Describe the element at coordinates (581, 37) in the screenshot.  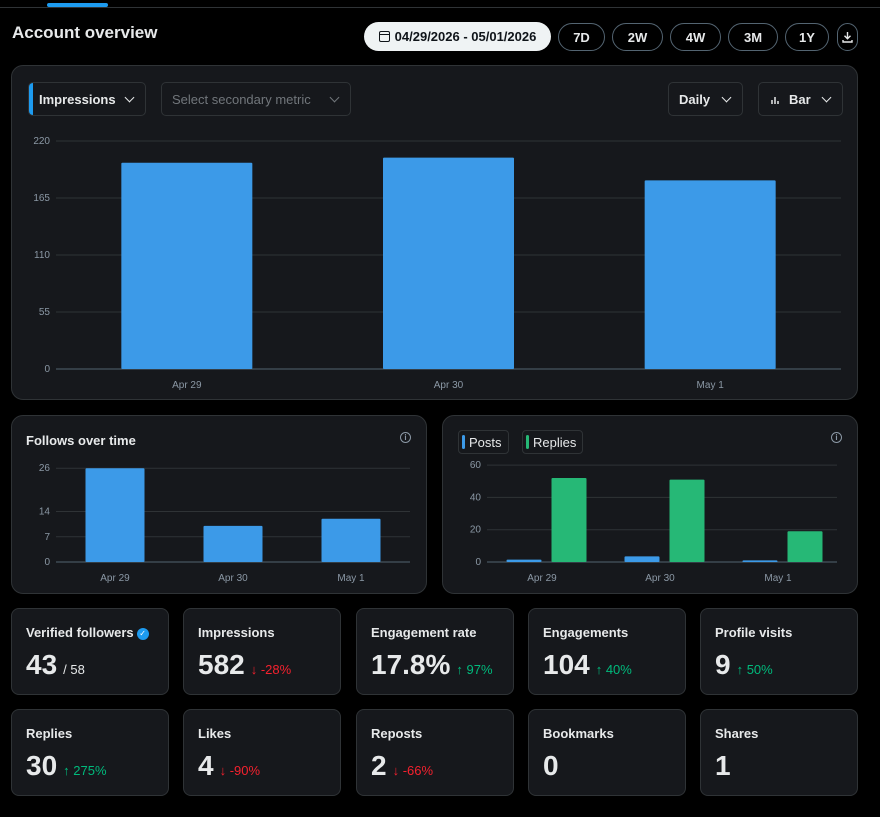
I see `range-7d-button: 7D` at that location.